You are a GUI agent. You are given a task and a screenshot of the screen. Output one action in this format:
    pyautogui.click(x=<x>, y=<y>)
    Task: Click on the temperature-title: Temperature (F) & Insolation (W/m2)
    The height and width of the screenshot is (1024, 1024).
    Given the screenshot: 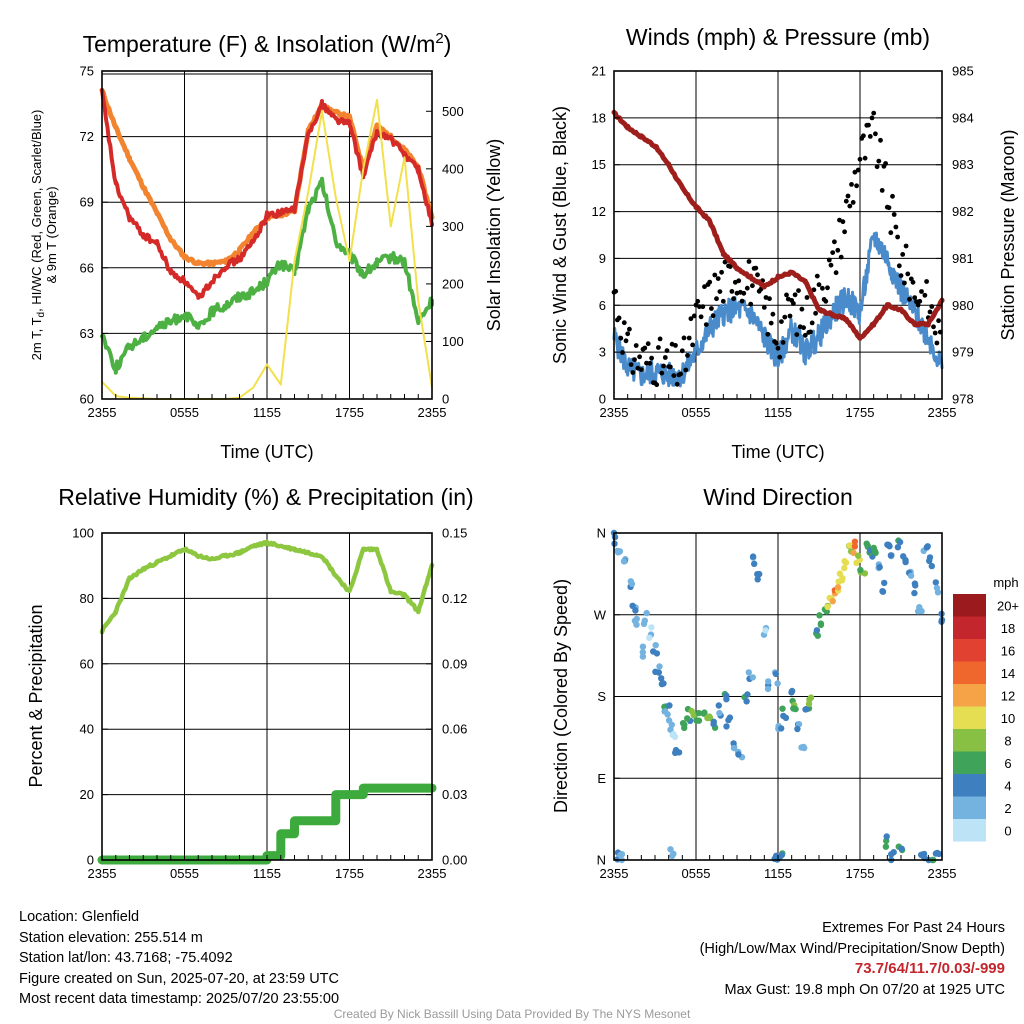 What is the action you would take?
    pyautogui.click(x=267, y=43)
    